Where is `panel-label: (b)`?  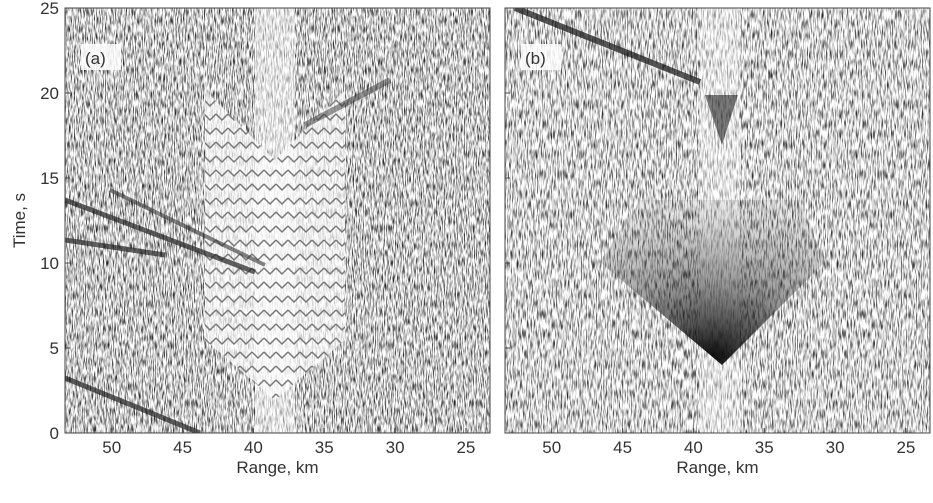
panel-label: (b) is located at coordinates (535, 58).